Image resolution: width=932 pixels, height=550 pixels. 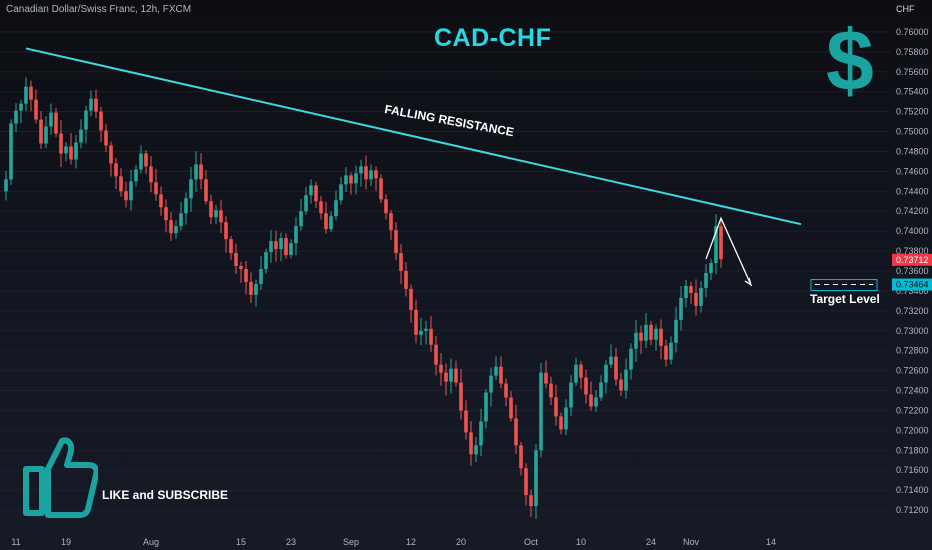 I want to click on time-tick-label: 12, so click(x=411, y=542).